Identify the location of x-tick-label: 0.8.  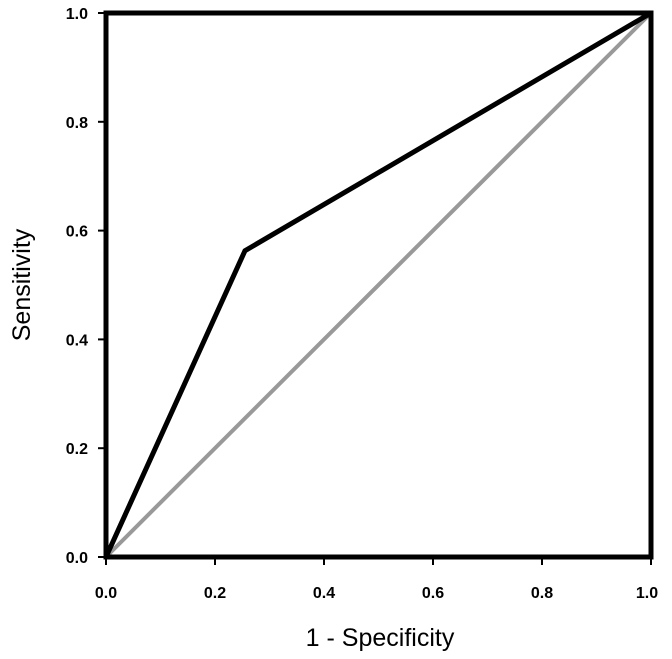
(542, 593).